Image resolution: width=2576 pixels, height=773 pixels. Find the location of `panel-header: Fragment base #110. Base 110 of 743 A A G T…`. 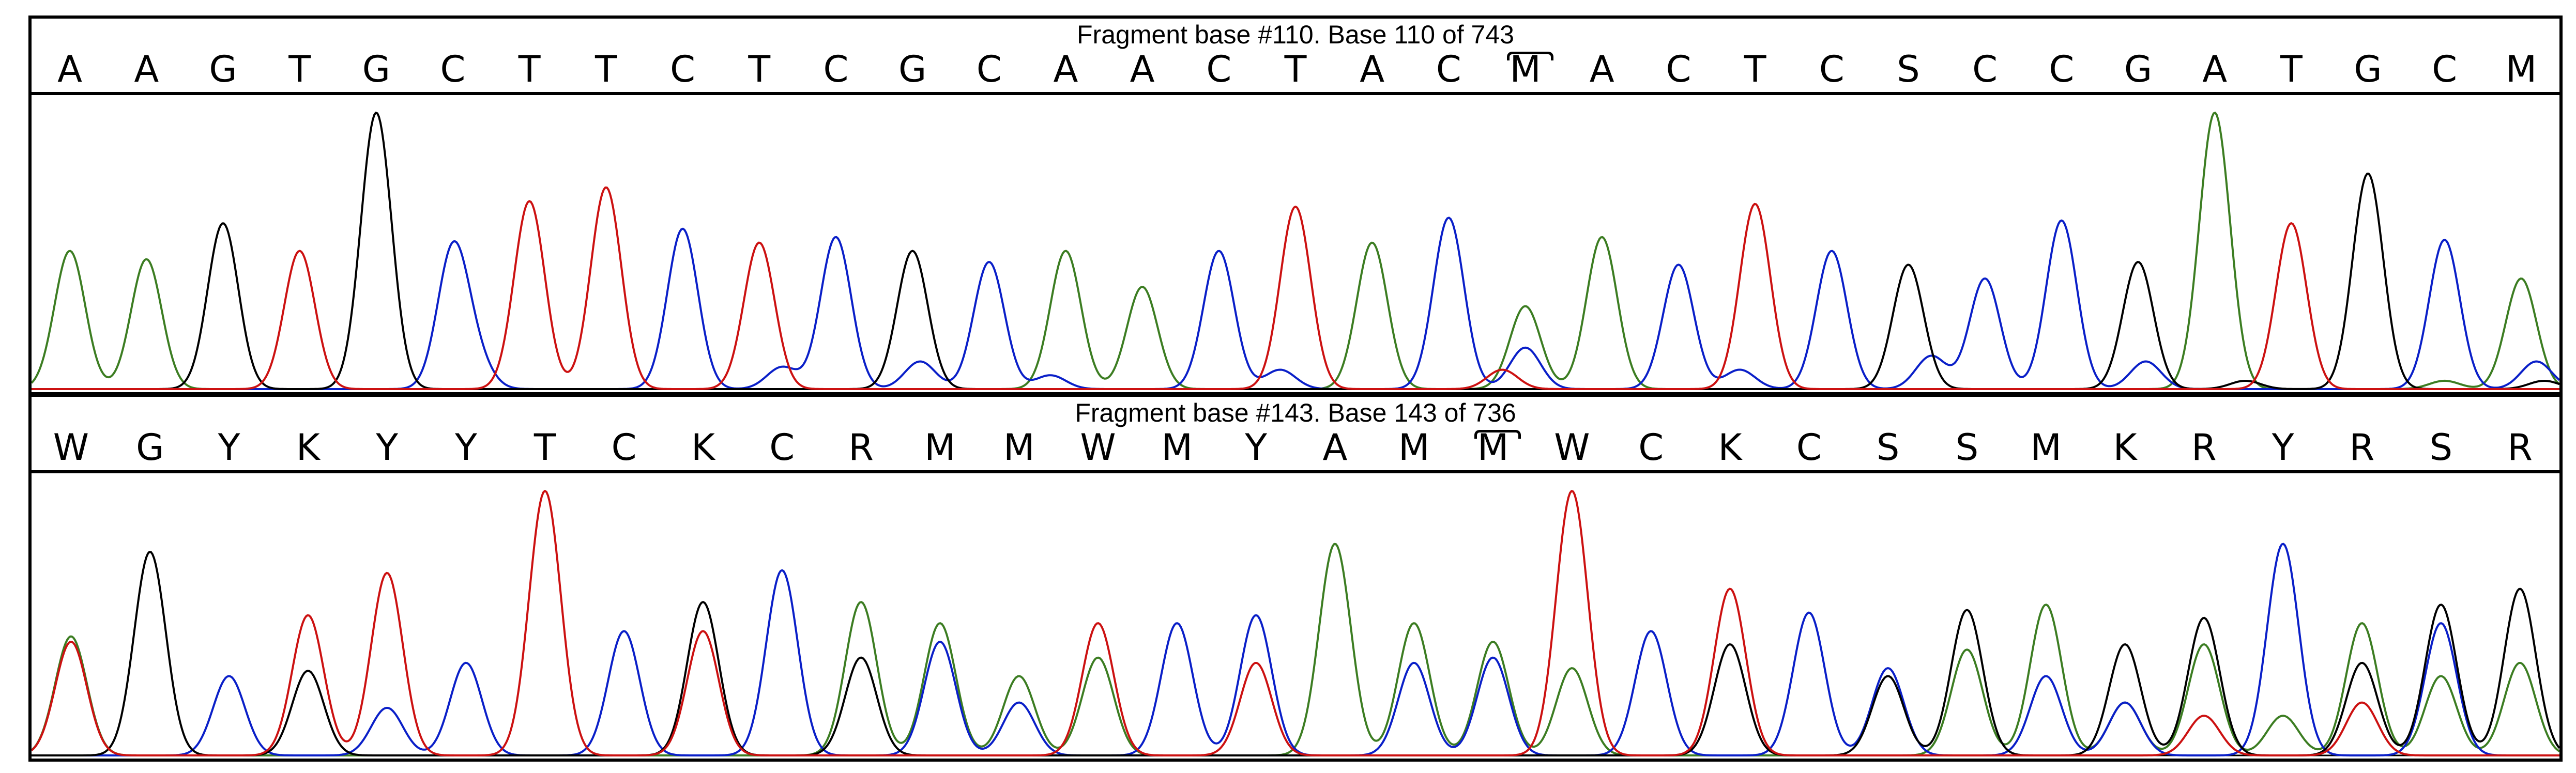

panel-header: Fragment base #110. Base 110 of 743 A A G T… is located at coordinates (1295, 57).